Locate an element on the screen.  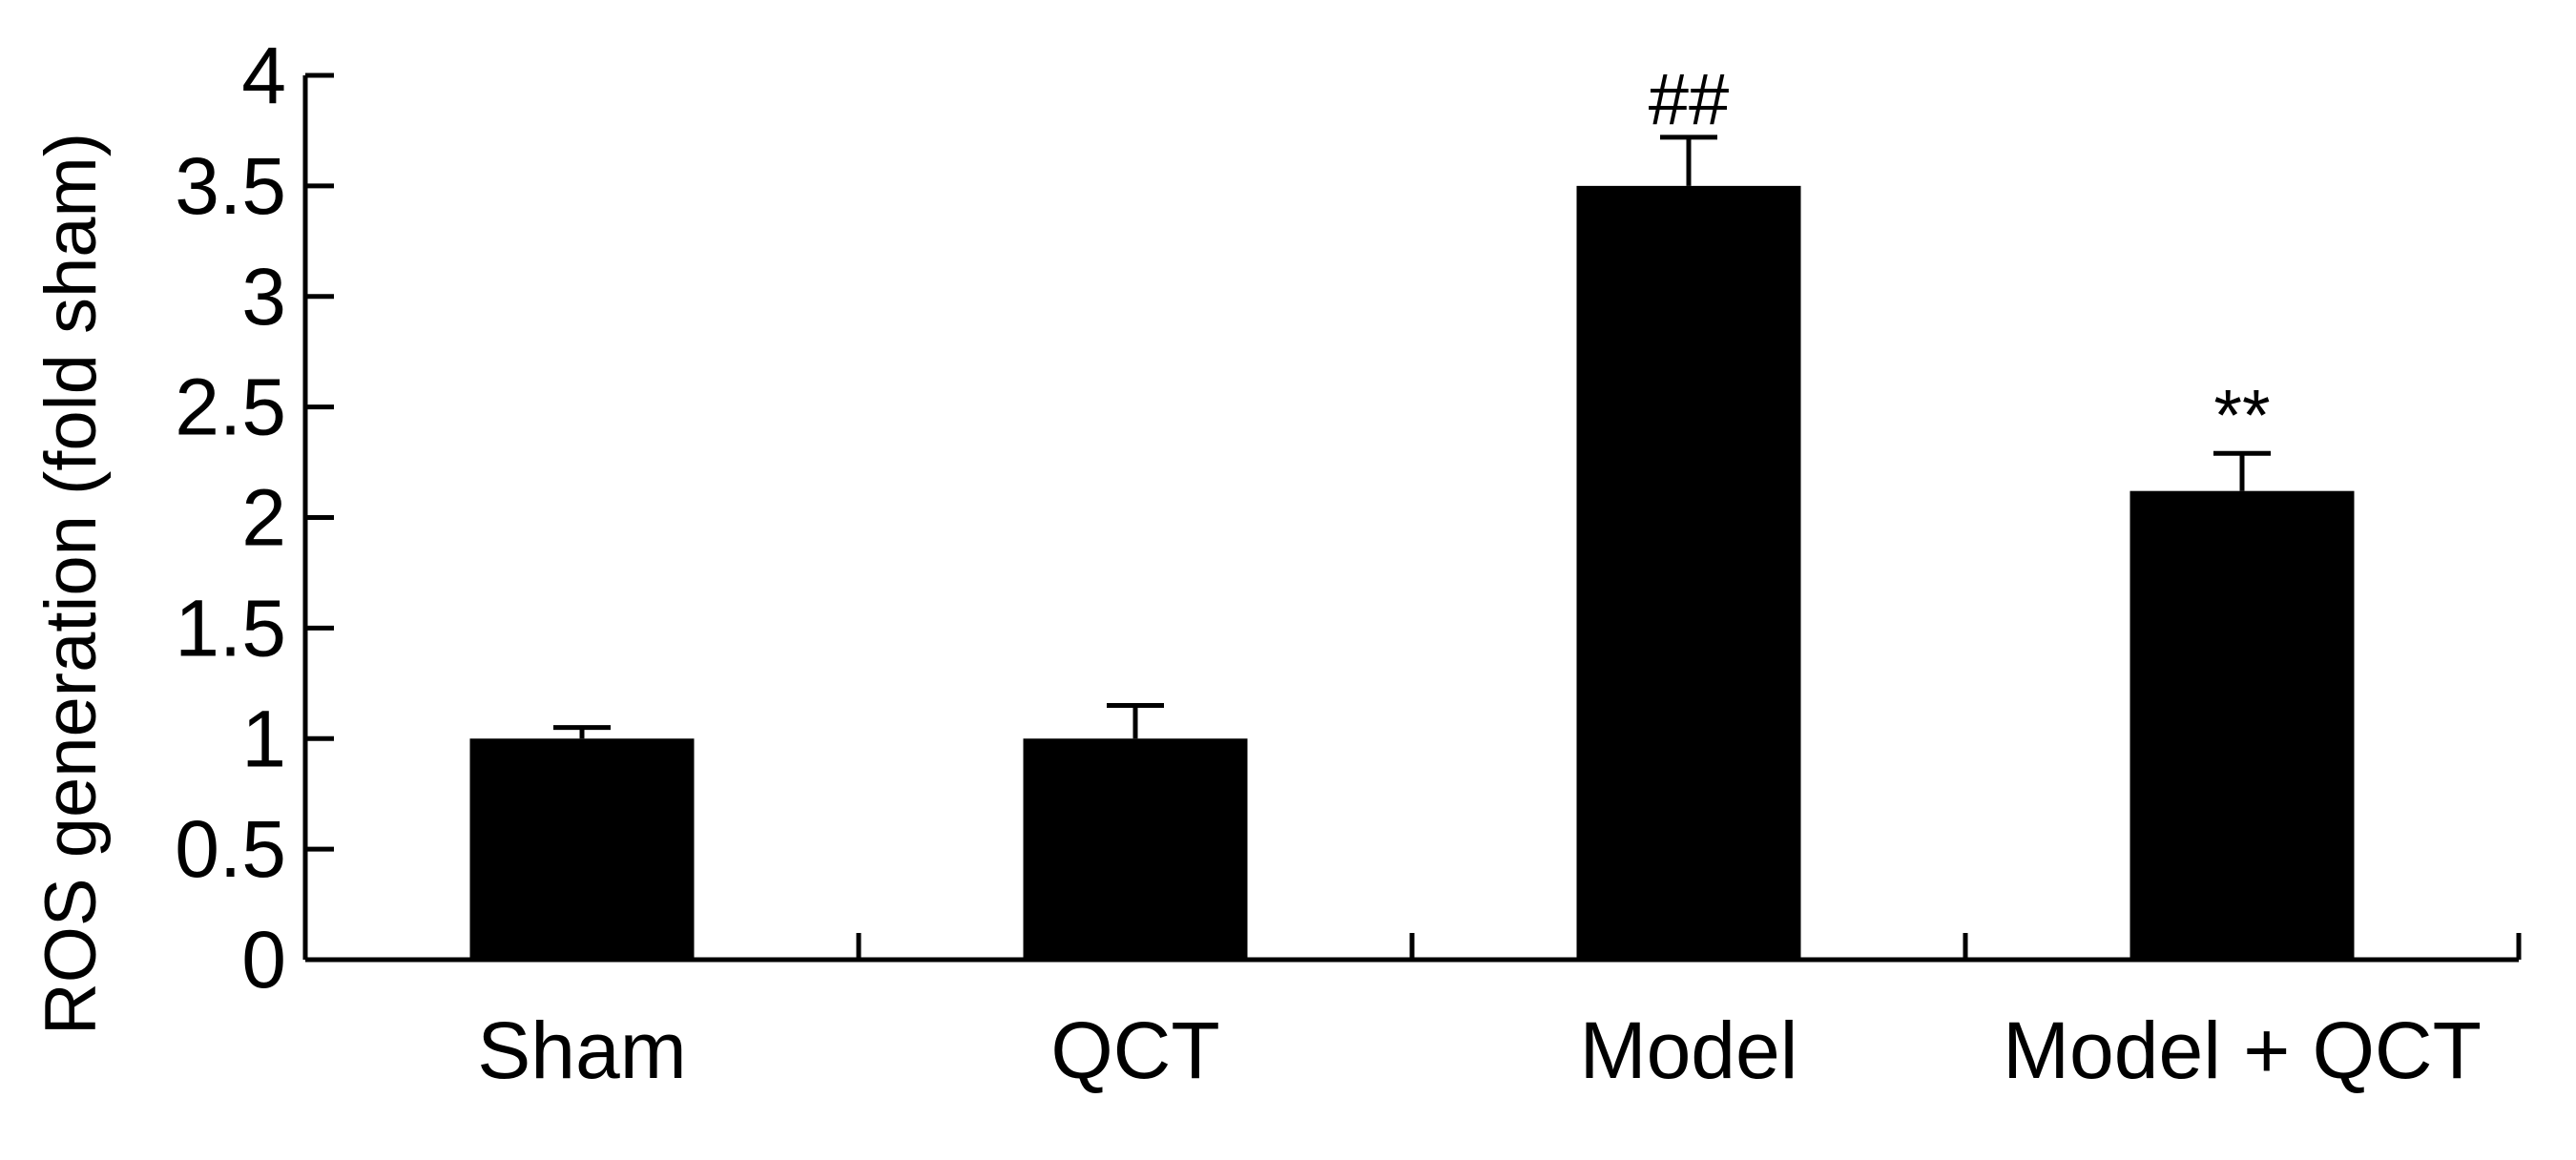
y-tick-label: 0.5 is located at coordinates (230, 849).